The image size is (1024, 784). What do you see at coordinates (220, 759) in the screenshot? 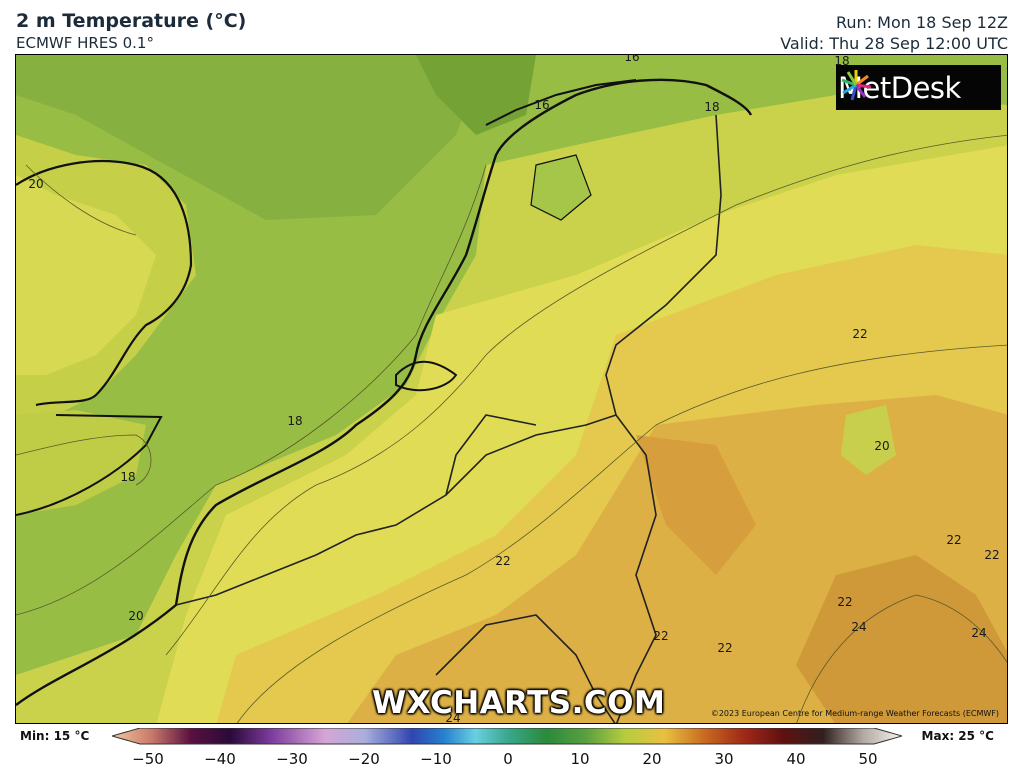
I see `colorbar-tick: −40` at bounding box center [220, 759].